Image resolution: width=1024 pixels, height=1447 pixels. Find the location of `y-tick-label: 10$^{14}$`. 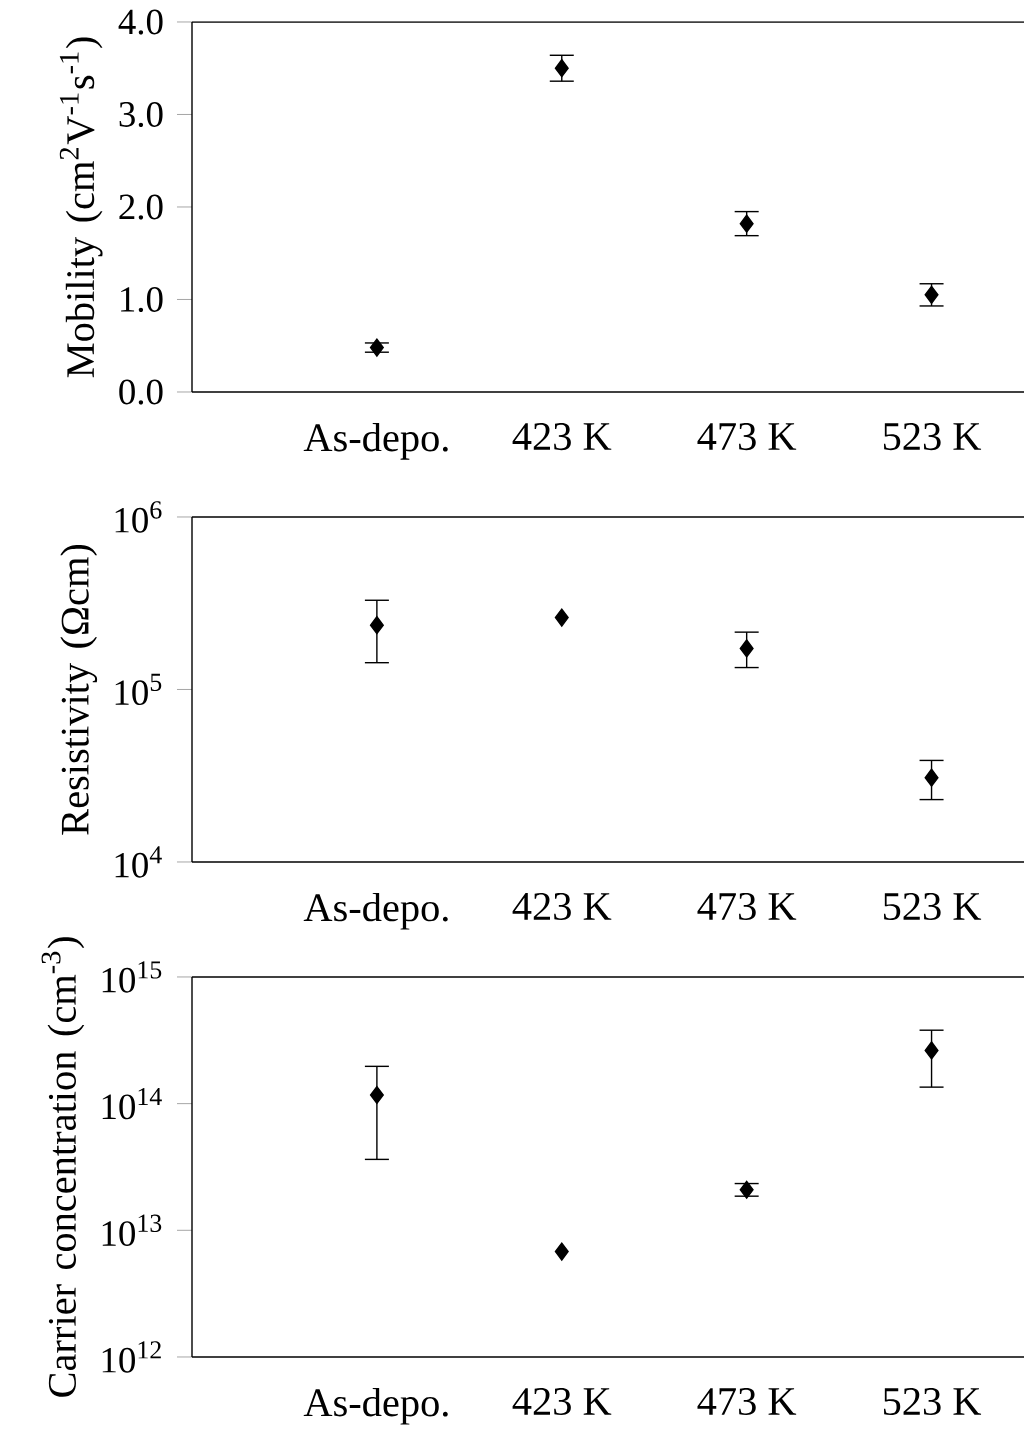

y-tick-label: 10$^{14}$ is located at coordinates (132, 1103).